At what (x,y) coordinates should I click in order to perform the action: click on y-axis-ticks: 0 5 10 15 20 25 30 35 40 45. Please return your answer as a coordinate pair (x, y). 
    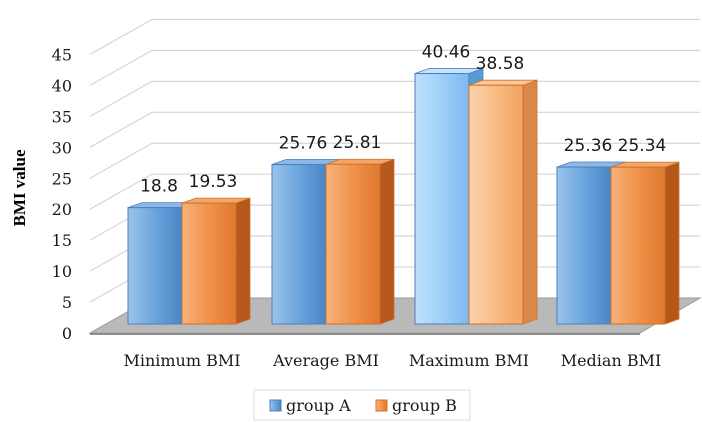
    Looking at the image, I should click on (62, 194).